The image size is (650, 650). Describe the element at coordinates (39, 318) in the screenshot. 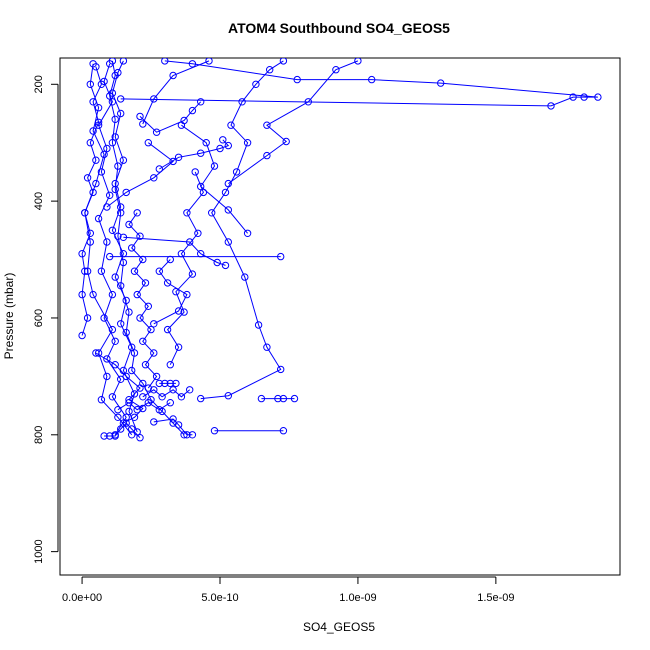

I see `y-tick-label: 600` at that location.